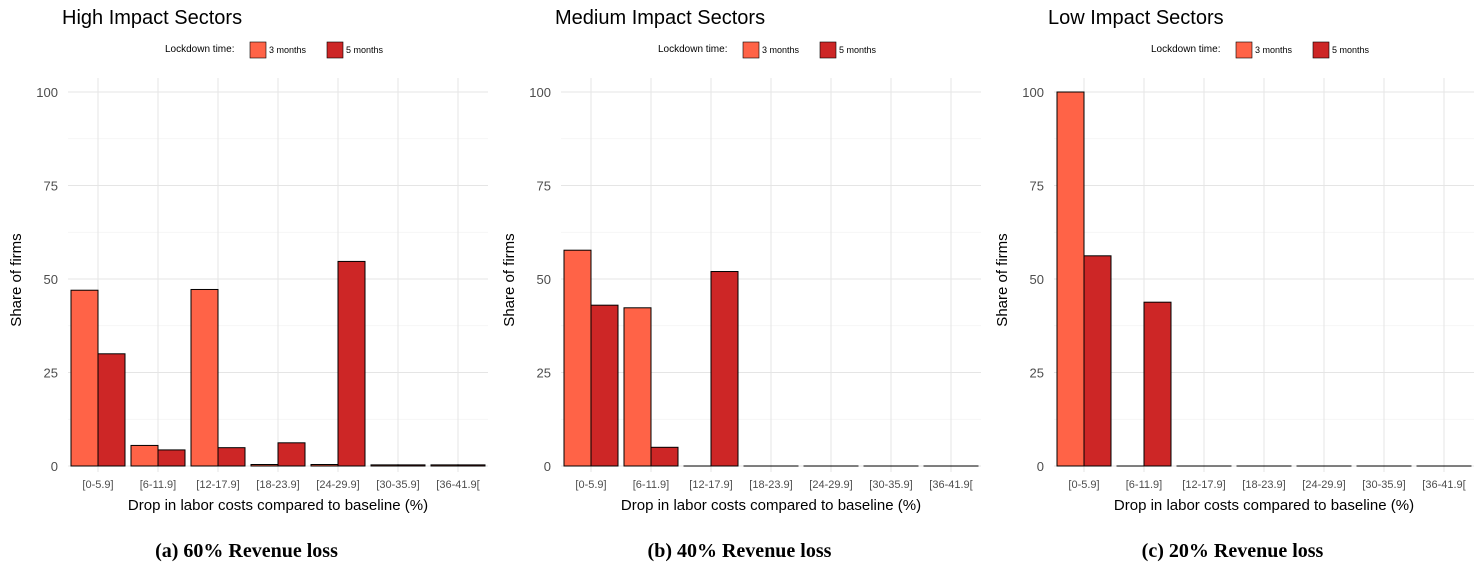  I want to click on caption-high-impact: (a) 60% Revenue loss, so click(246, 551).